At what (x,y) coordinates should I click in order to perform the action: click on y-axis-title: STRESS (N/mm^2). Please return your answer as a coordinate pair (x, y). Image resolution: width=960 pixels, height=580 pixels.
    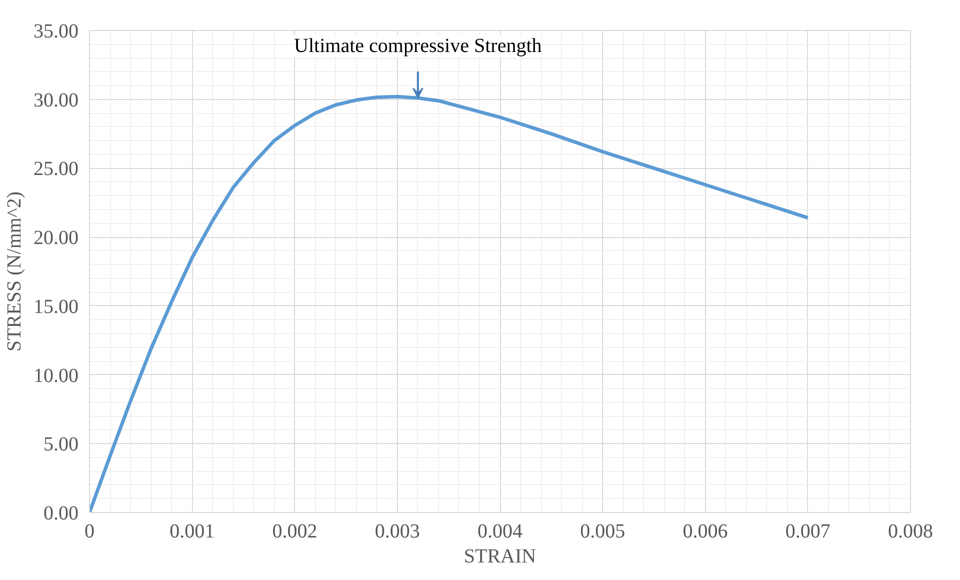
    Looking at the image, I should click on (15, 272).